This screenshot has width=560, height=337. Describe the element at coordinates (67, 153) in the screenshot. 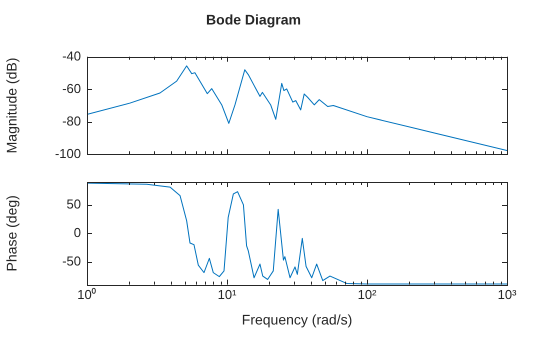

I see `y-tick-label: -100` at that location.